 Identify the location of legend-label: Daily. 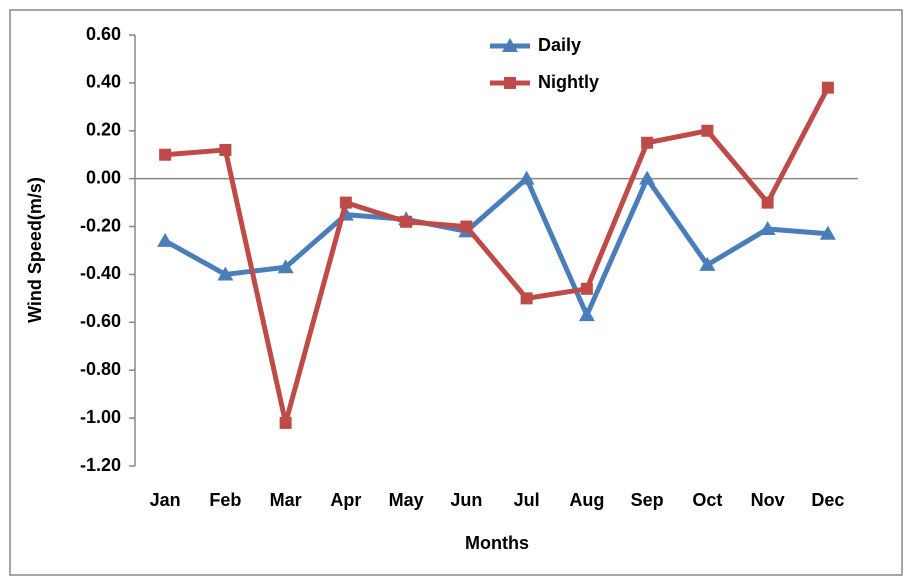
(559, 45).